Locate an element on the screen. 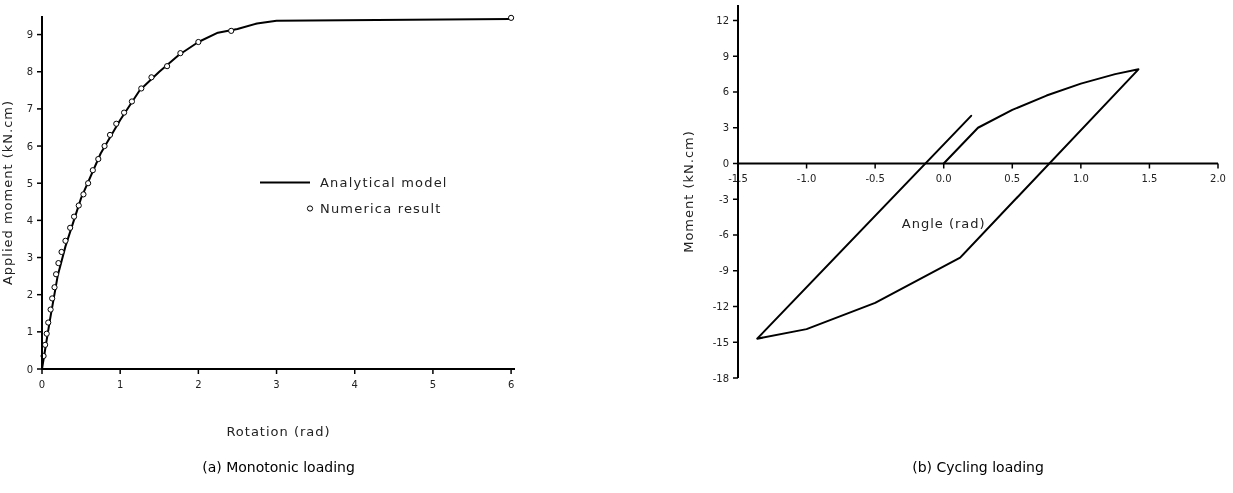  text: (a) Monotonic loading is located at coordinates (278, 467).